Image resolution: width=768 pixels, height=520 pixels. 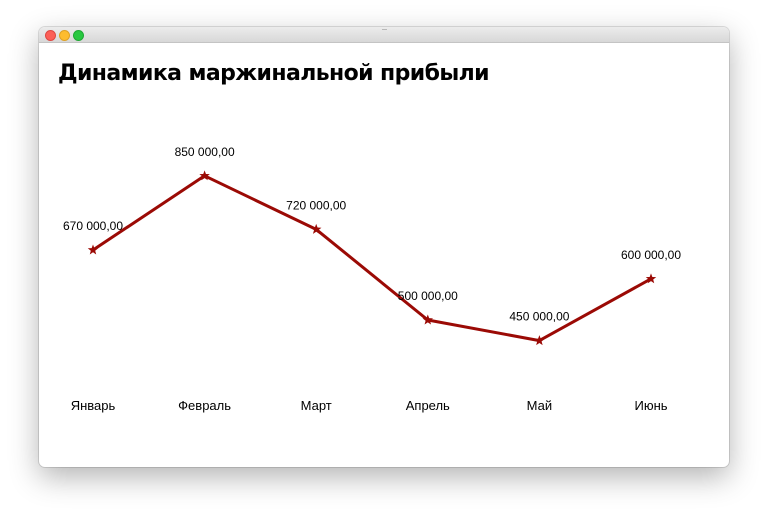 I want to click on minimize-button, so click(x=64, y=35).